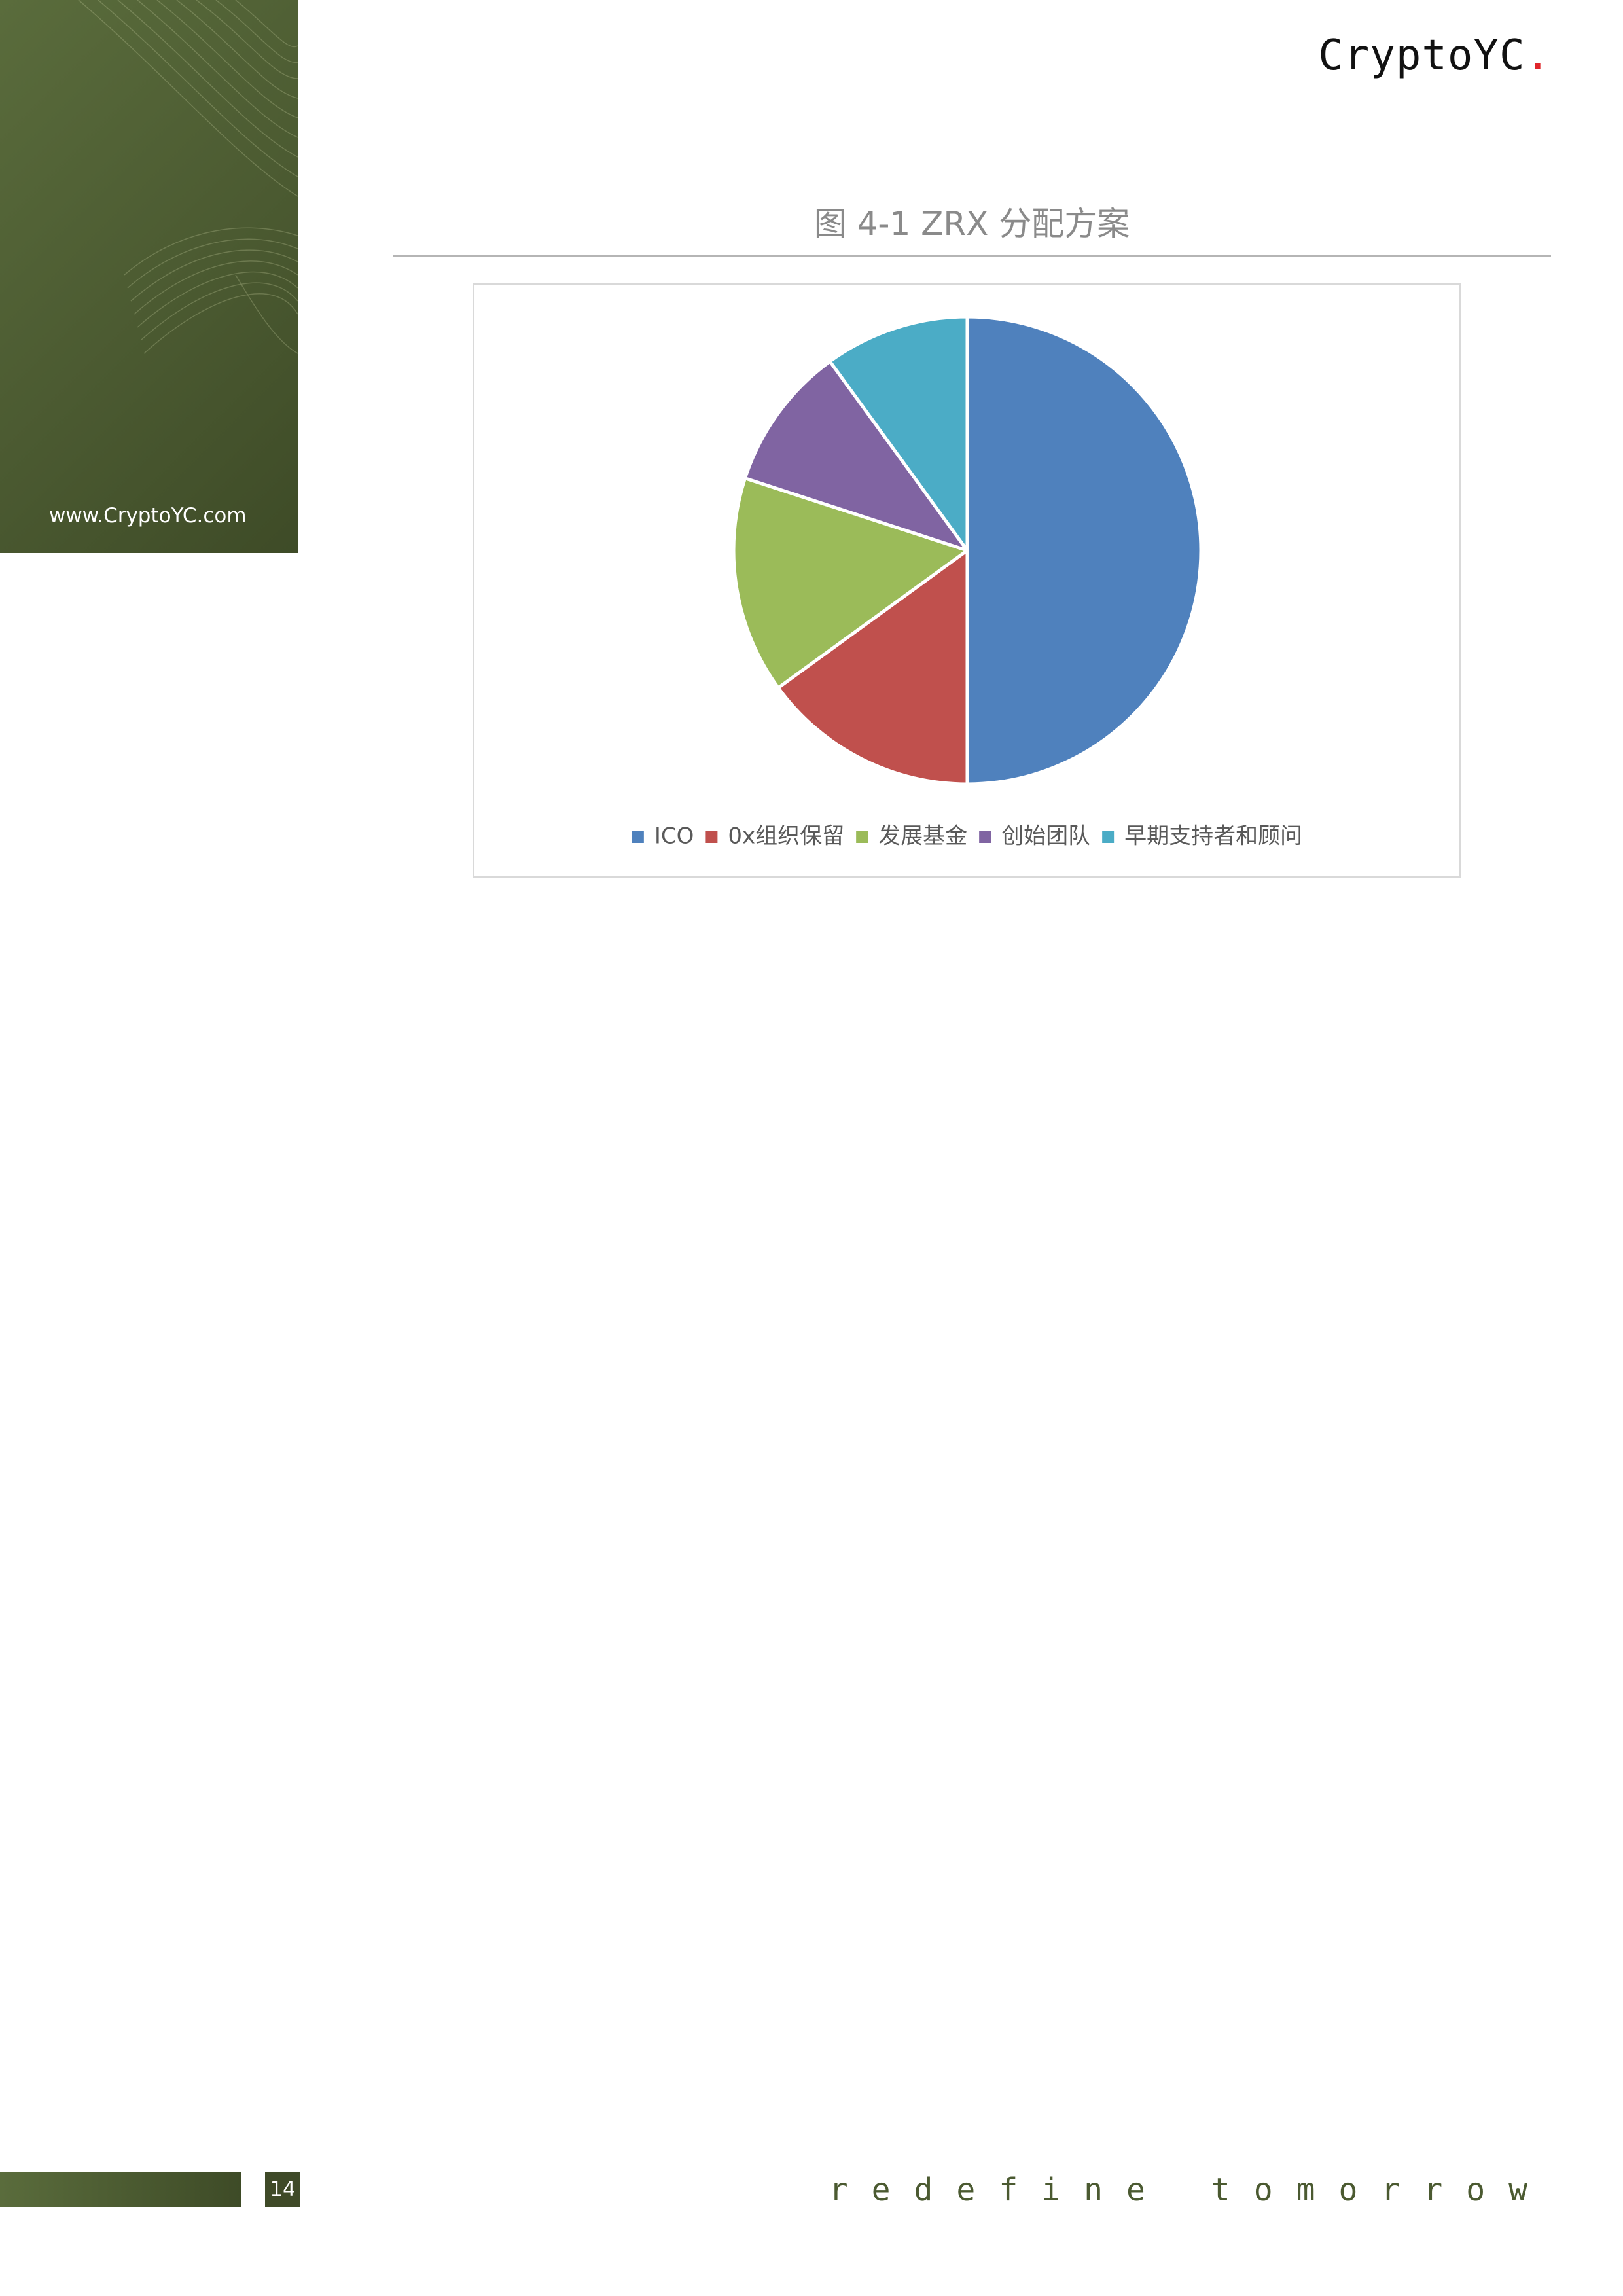  What do you see at coordinates (1045, 836) in the screenshot?
I see `legend-label-3: 创始团队` at bounding box center [1045, 836].